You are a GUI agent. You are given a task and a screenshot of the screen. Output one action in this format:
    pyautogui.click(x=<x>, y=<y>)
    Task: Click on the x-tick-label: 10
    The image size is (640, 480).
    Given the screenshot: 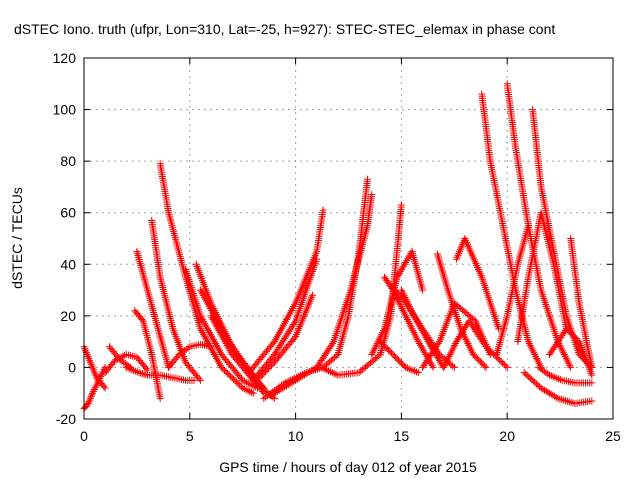 What is the action you would take?
    pyautogui.click(x=296, y=436)
    